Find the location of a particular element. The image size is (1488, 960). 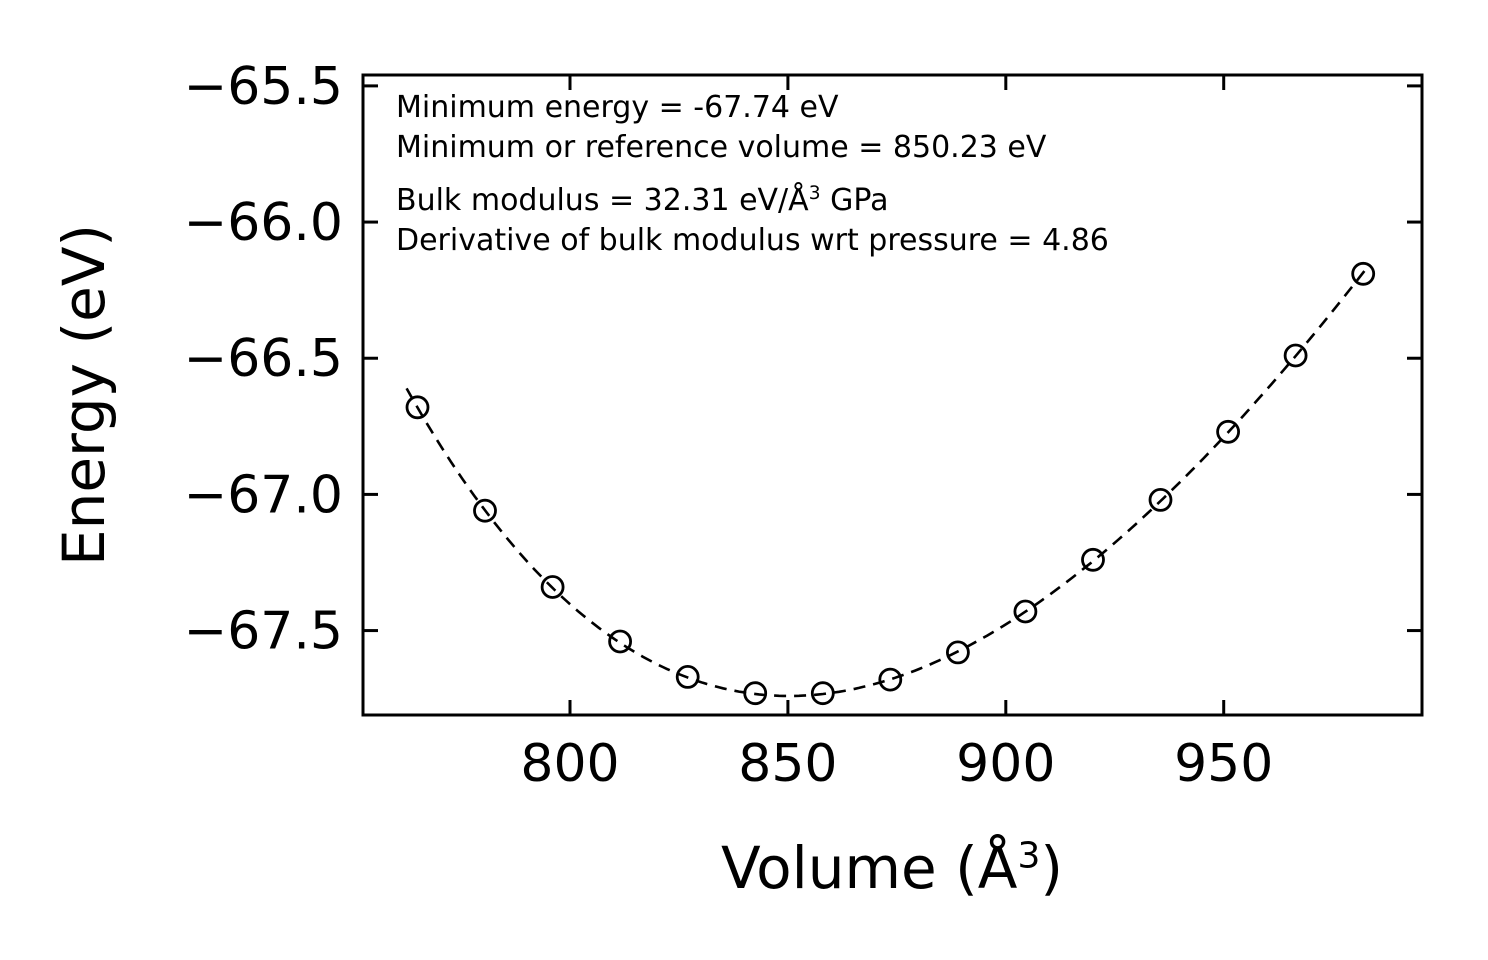

y-axis-label: Energy (eV) is located at coordinates (84, 395).